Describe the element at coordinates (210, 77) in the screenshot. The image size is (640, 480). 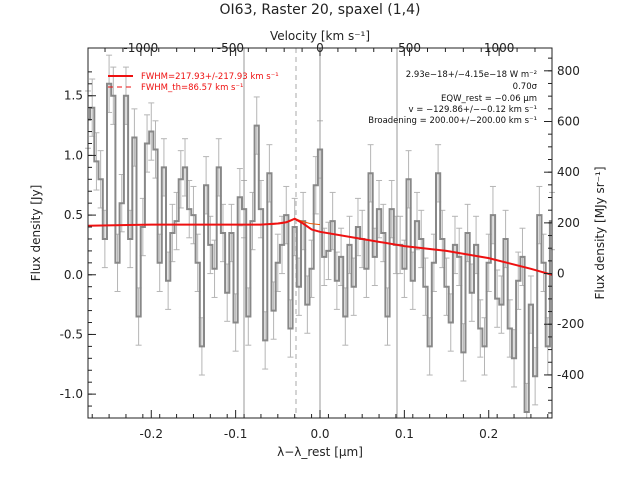
I see `legend-label-fwhm: FWHM=217.93+/-217.93 km s⁻¹` at that location.